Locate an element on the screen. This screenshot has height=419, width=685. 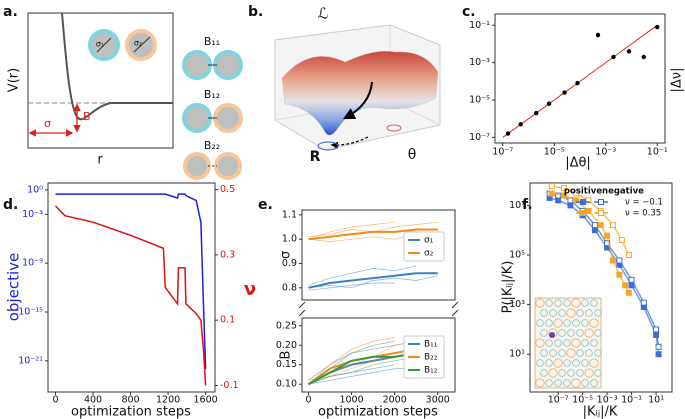
particle-label: σ₁ is located at coordinates (100, 44).